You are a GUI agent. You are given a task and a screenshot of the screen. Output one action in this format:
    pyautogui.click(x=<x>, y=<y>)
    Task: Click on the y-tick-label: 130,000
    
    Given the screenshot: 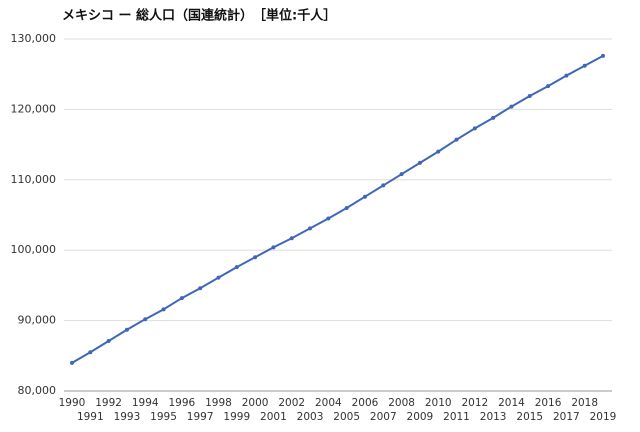 What is the action you would take?
    pyautogui.click(x=34, y=38)
    